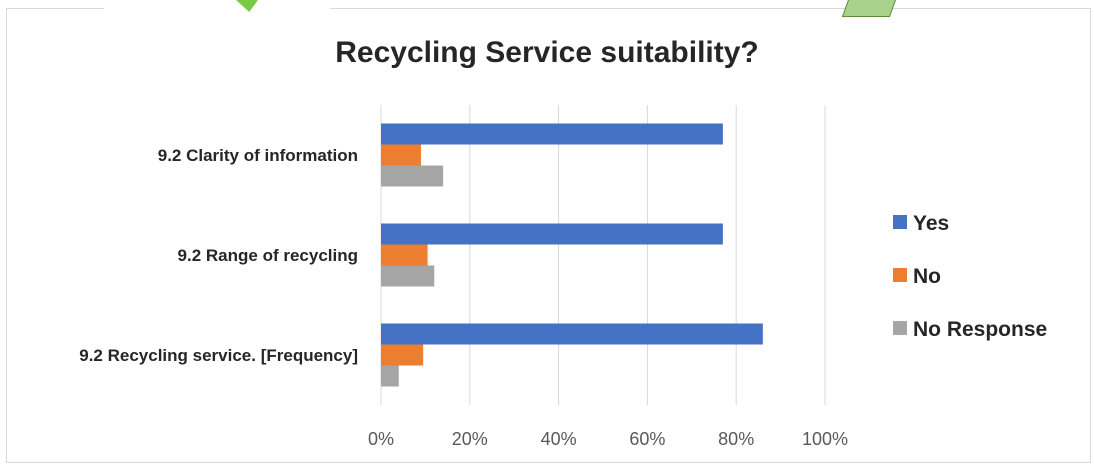  I want to click on category-label: 9.2 Range of recycling, so click(268, 255).